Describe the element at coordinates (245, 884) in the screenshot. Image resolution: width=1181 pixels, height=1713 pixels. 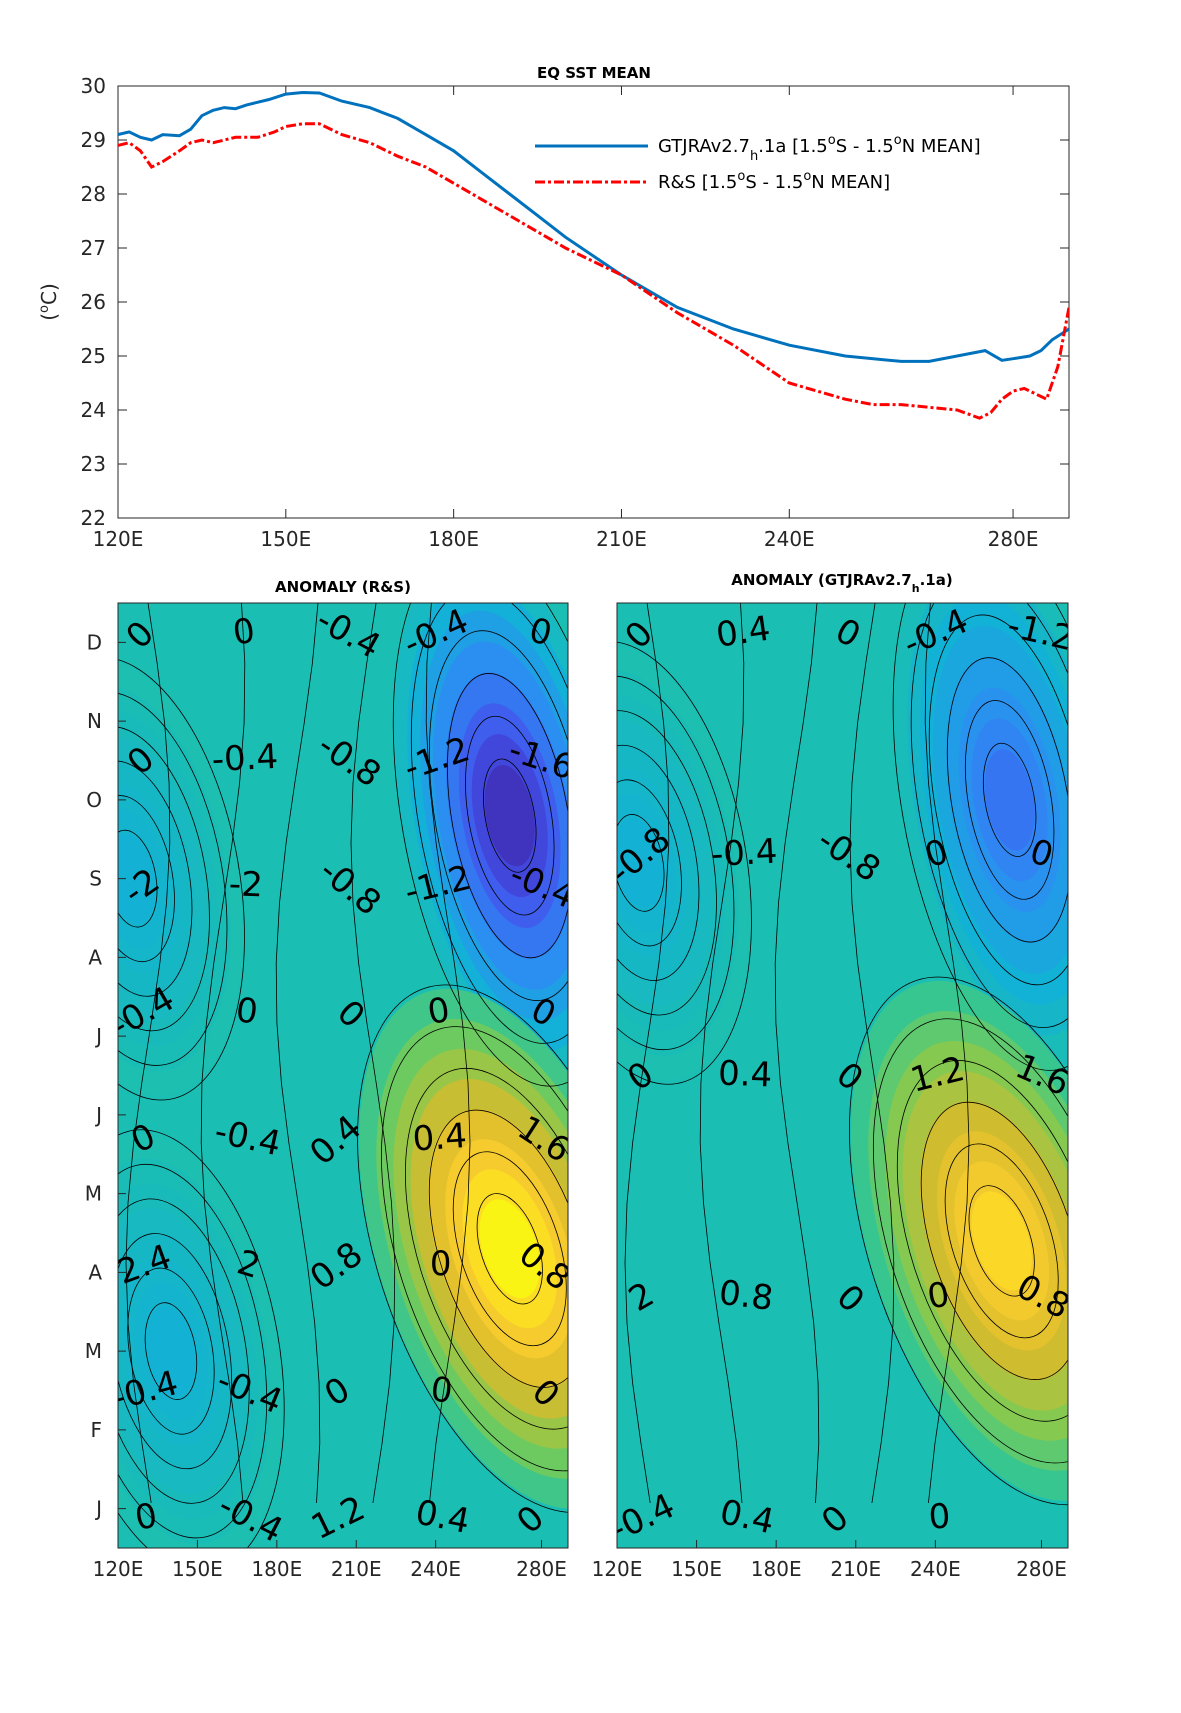
I see `contour-label: -2` at that location.